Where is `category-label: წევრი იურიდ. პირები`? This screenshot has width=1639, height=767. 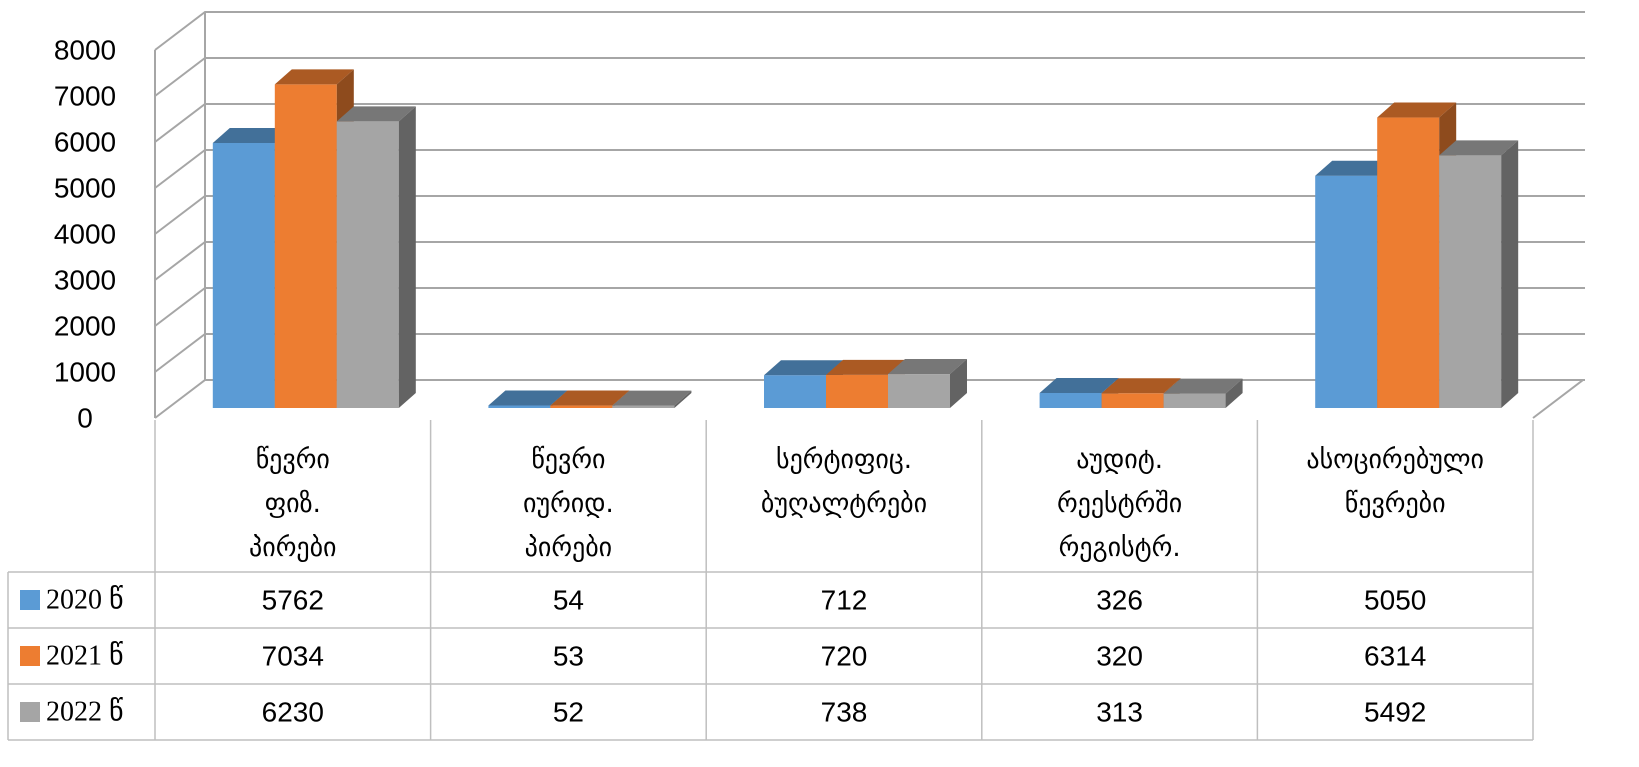
category-label: წევრი იურიდ. პირები is located at coordinates (568, 504).